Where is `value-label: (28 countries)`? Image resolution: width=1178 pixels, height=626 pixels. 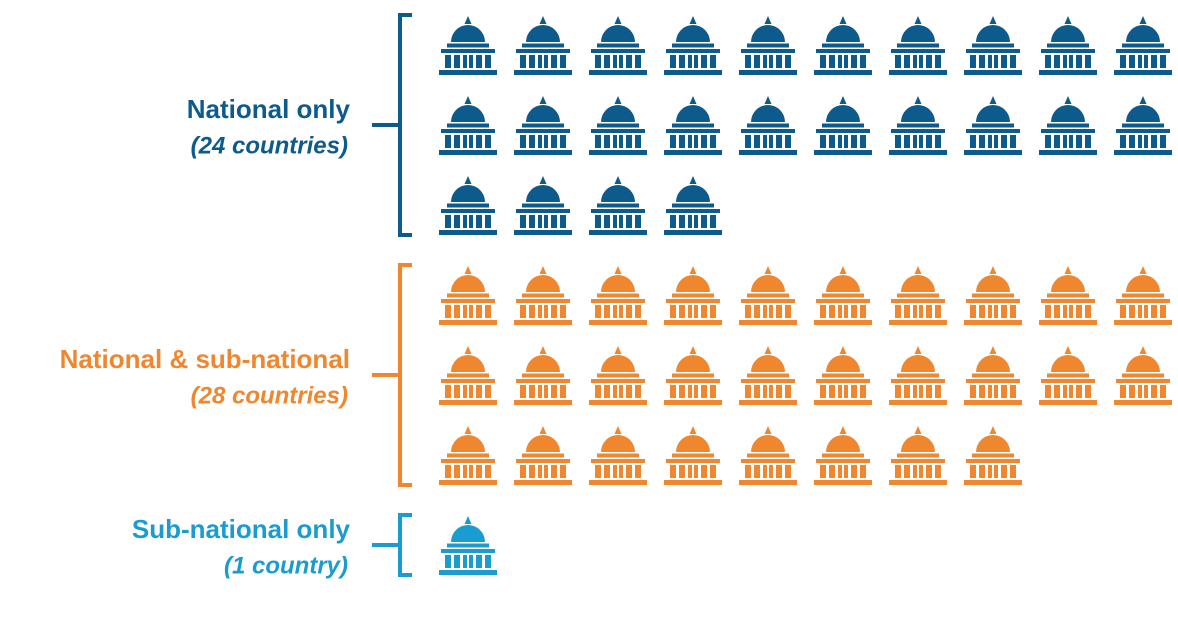
value-label: (28 countries) is located at coordinates (269, 395).